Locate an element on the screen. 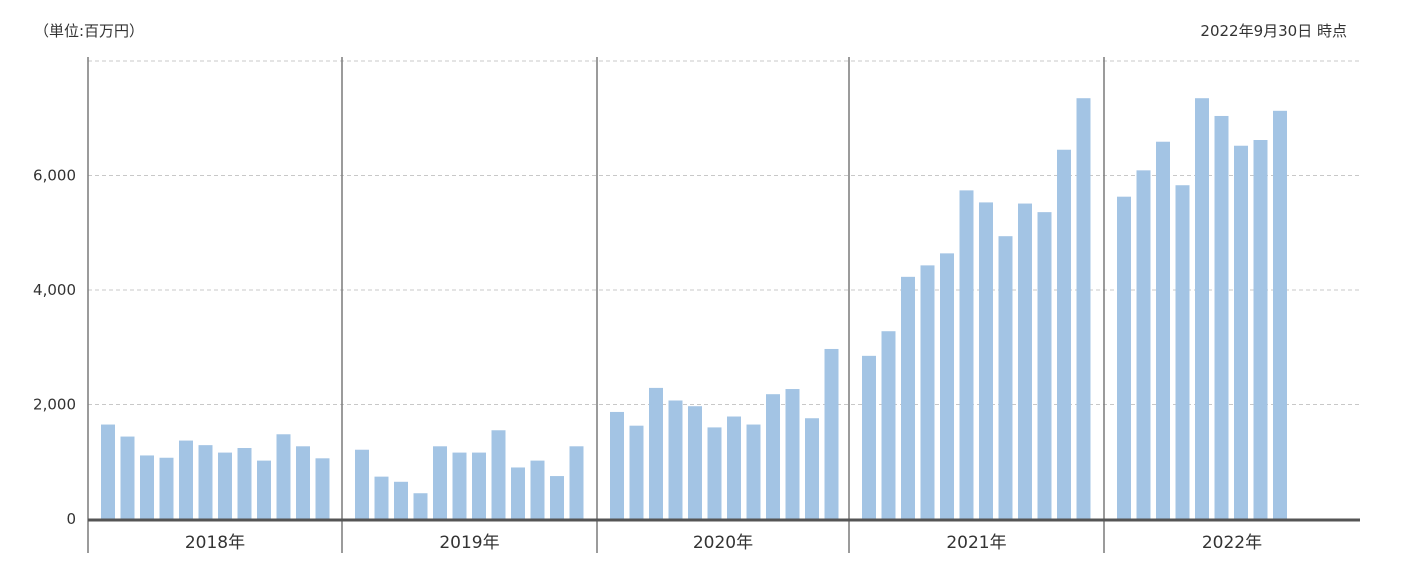 This screenshot has width=1425, height=561. y-tick-label: 6,000 is located at coordinates (54, 176).